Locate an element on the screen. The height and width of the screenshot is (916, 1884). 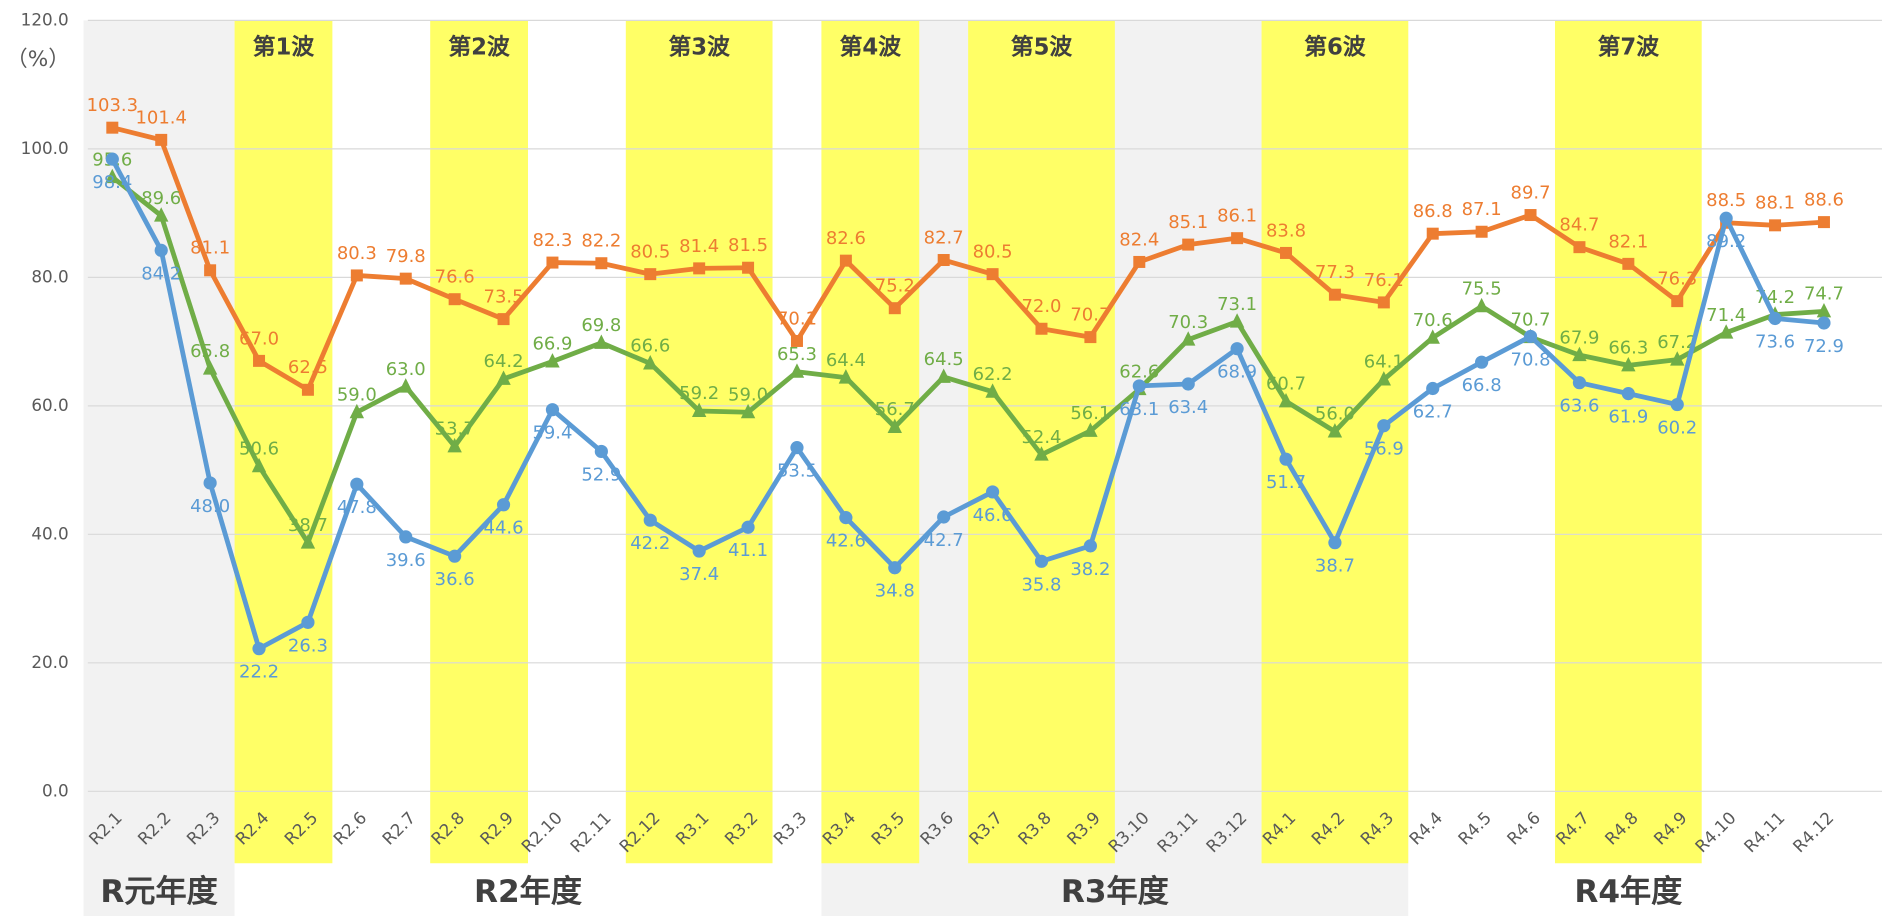
data-label: 64.2 is located at coordinates (504, 361).